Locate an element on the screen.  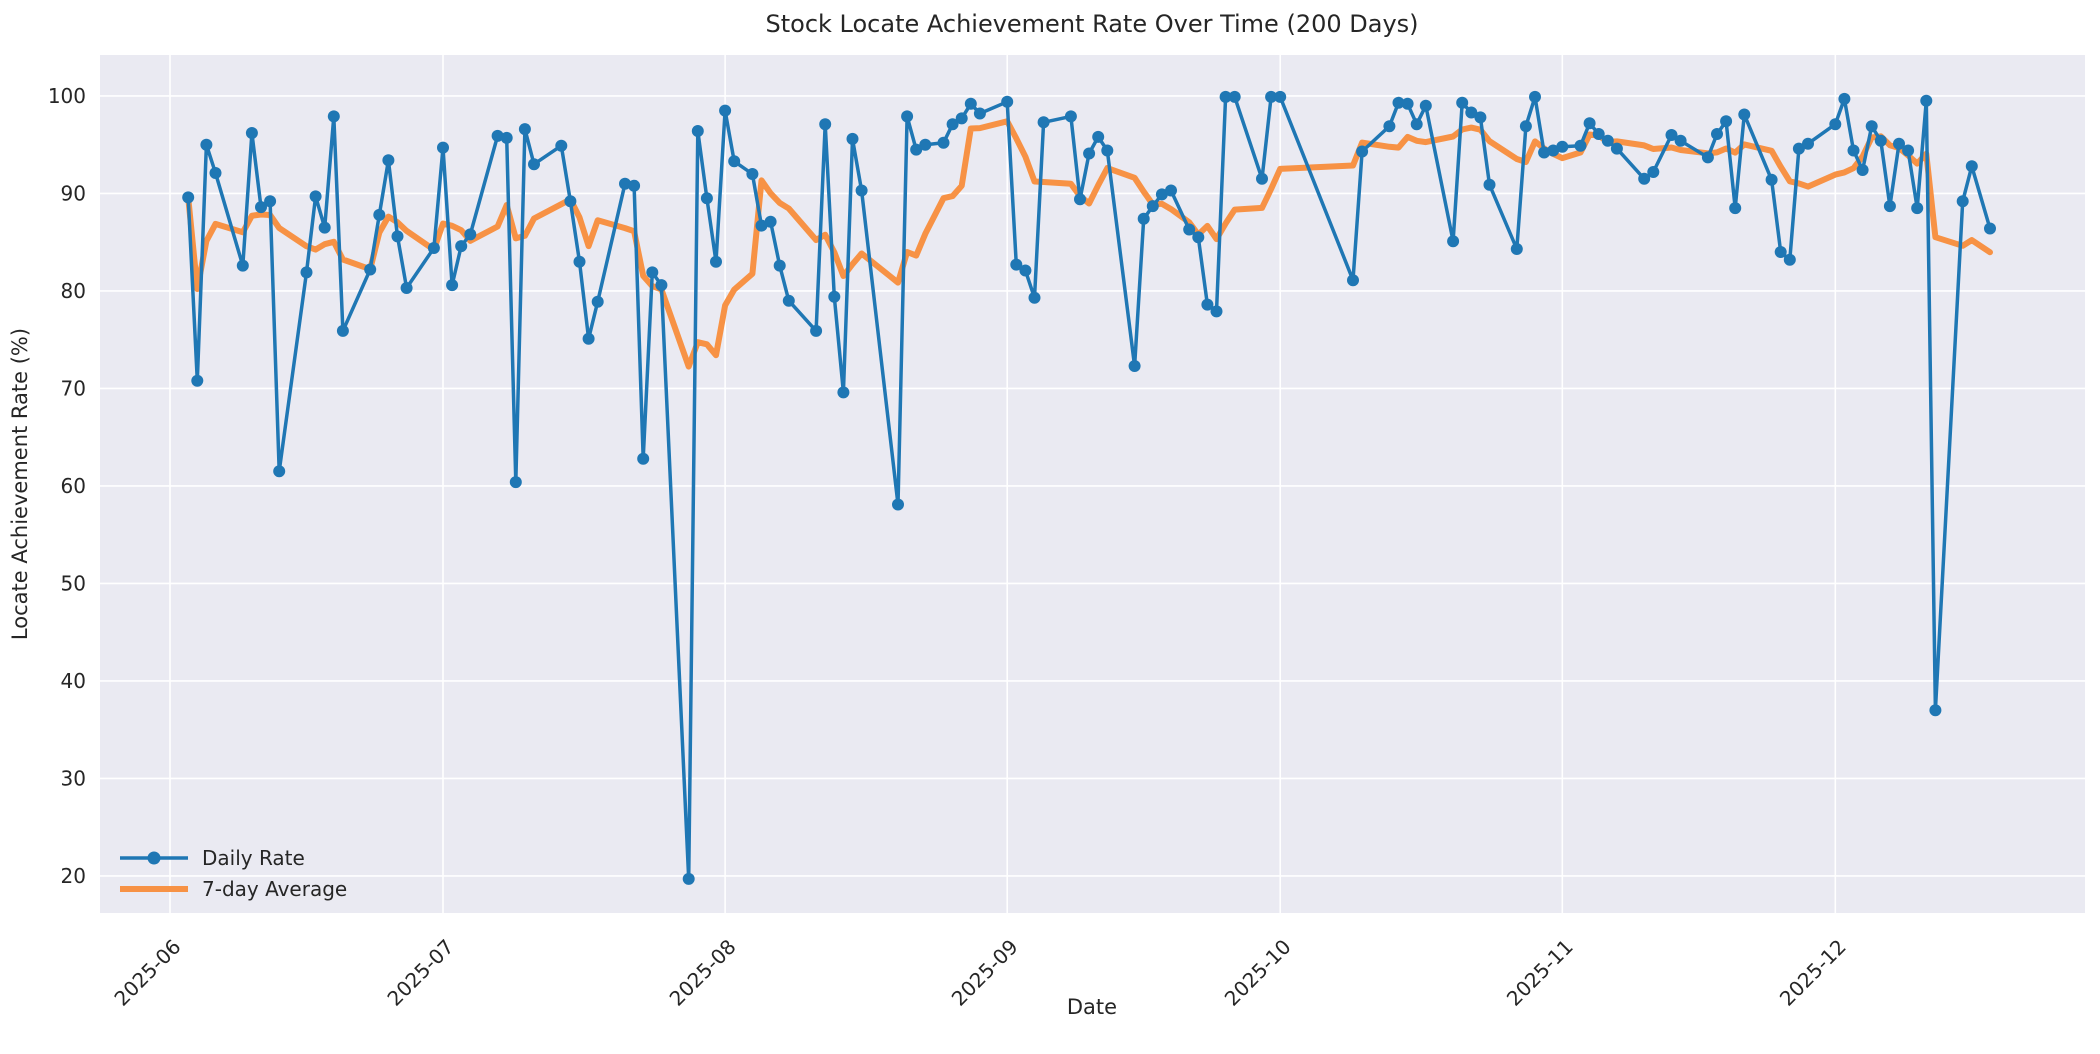
x-tick-label: 2025-08 is located at coordinates (703, 973).